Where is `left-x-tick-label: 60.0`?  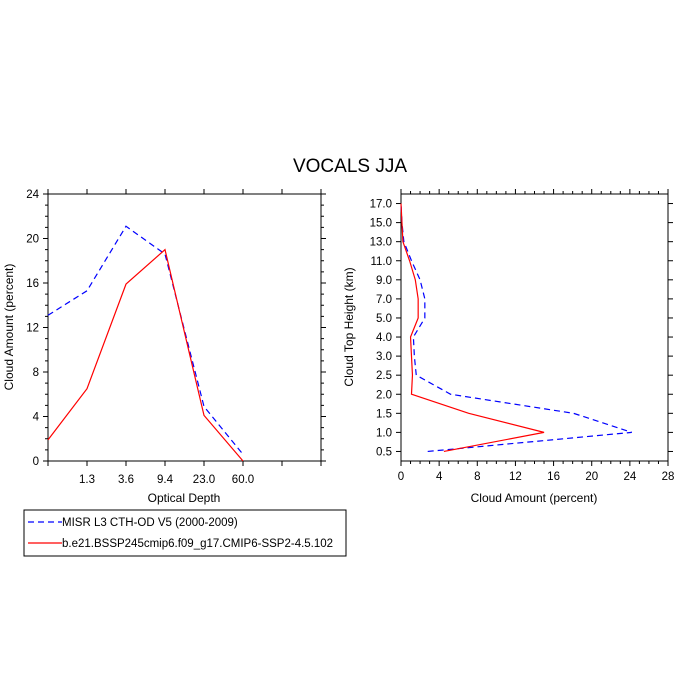 left-x-tick-label: 60.0 is located at coordinates (243, 480).